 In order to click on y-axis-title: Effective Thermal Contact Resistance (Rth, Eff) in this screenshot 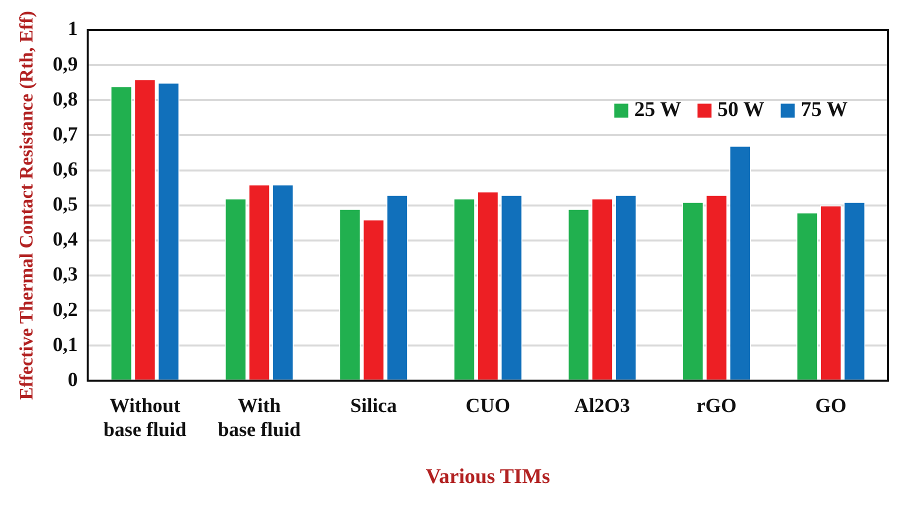, I will do `click(27, 205)`.